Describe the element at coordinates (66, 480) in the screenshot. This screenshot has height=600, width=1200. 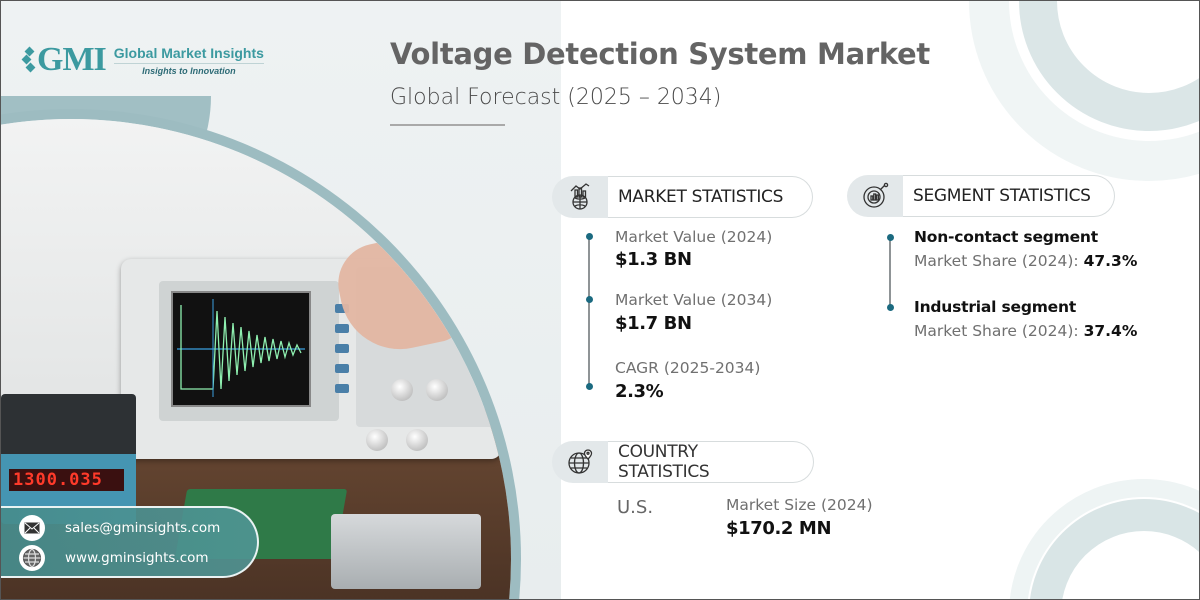
I see `psu-readout: 1300.035` at that location.